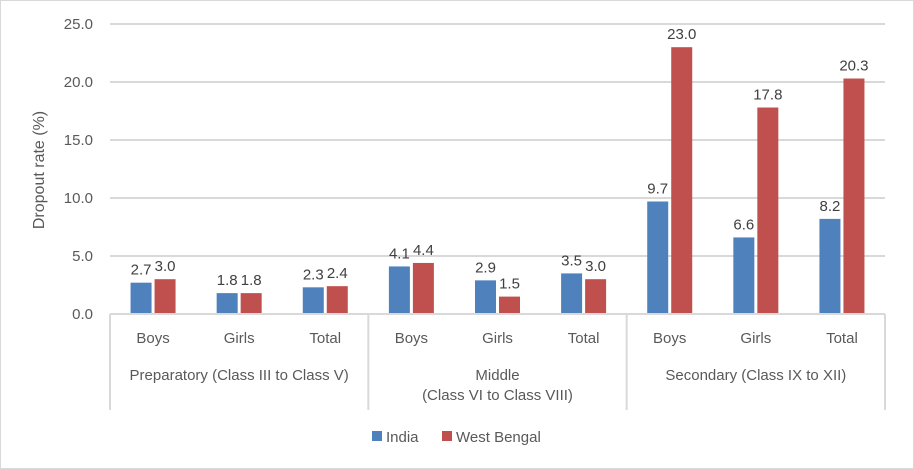  What do you see at coordinates (78, 198) in the screenshot?
I see `y-tick-label: 10.0` at bounding box center [78, 198].